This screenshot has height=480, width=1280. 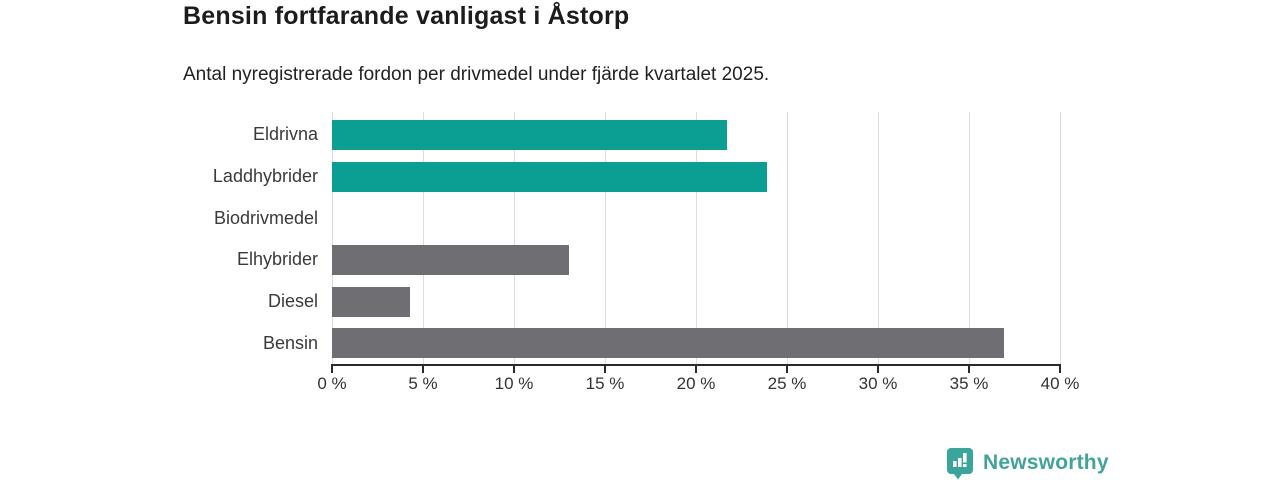 I want to click on x-tick-label-0: 0 %, so click(x=332, y=383).